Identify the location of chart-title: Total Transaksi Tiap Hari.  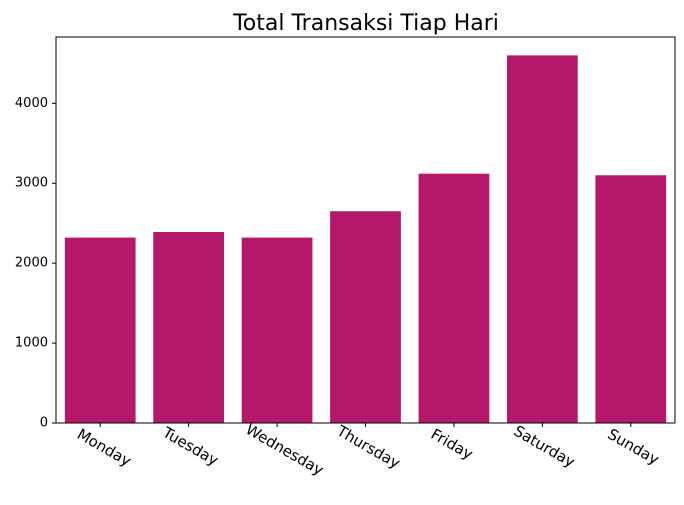
(365, 23).